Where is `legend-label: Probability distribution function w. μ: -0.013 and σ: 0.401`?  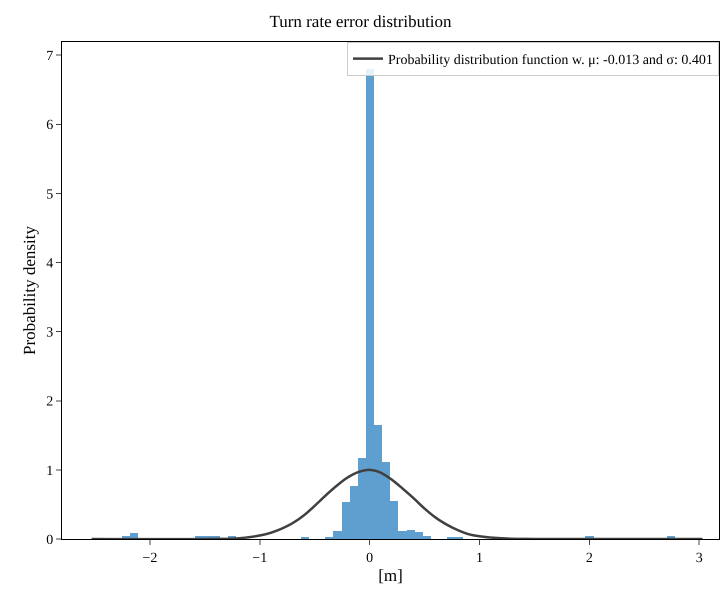
legend-label: Probability distribution function w. μ: -0.013 and σ: 0.401 is located at coordinates (550, 60).